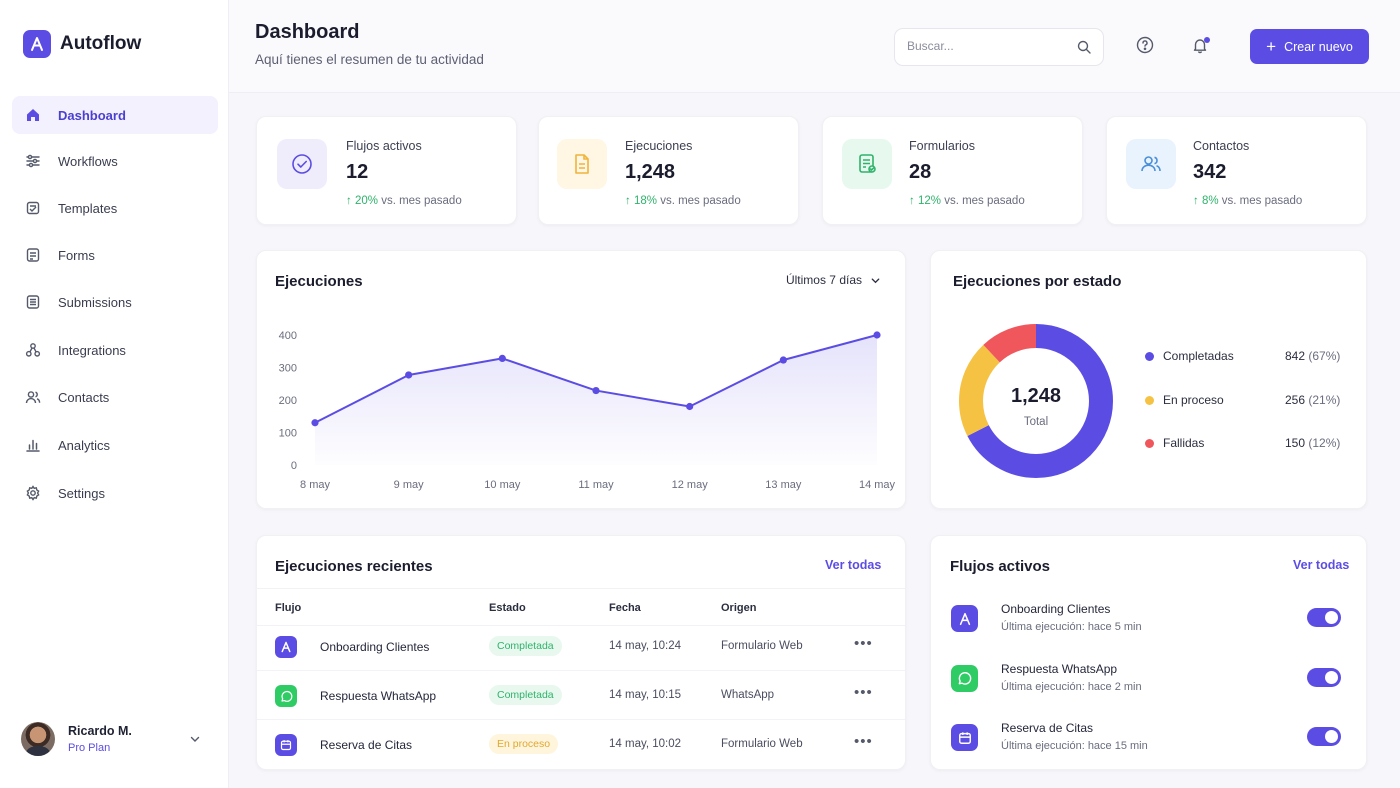  What do you see at coordinates (1084, 49) in the screenshot?
I see `search-icon` at bounding box center [1084, 49].